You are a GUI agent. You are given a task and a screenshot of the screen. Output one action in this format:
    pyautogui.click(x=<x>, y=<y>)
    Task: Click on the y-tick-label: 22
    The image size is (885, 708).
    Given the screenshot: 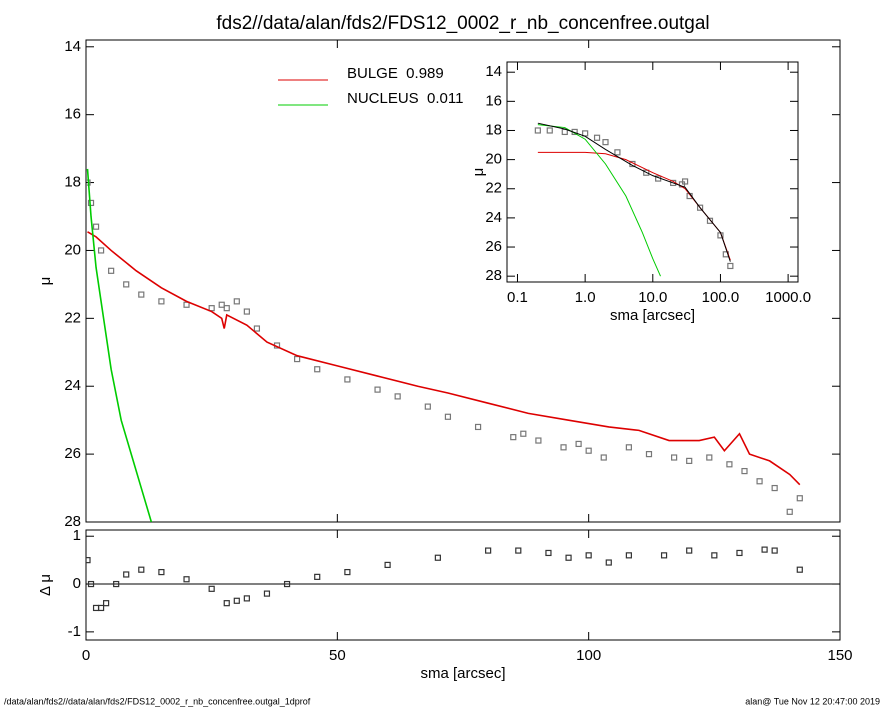 What is the action you would take?
    pyautogui.click(x=493, y=188)
    